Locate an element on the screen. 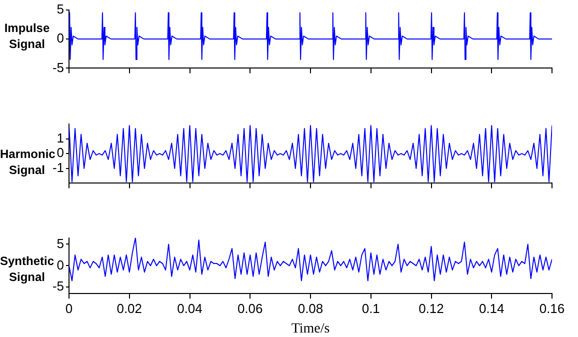 Image resolution: width=578 pixels, height=337 pixels. x-axis-title: Time/s is located at coordinates (310, 328).